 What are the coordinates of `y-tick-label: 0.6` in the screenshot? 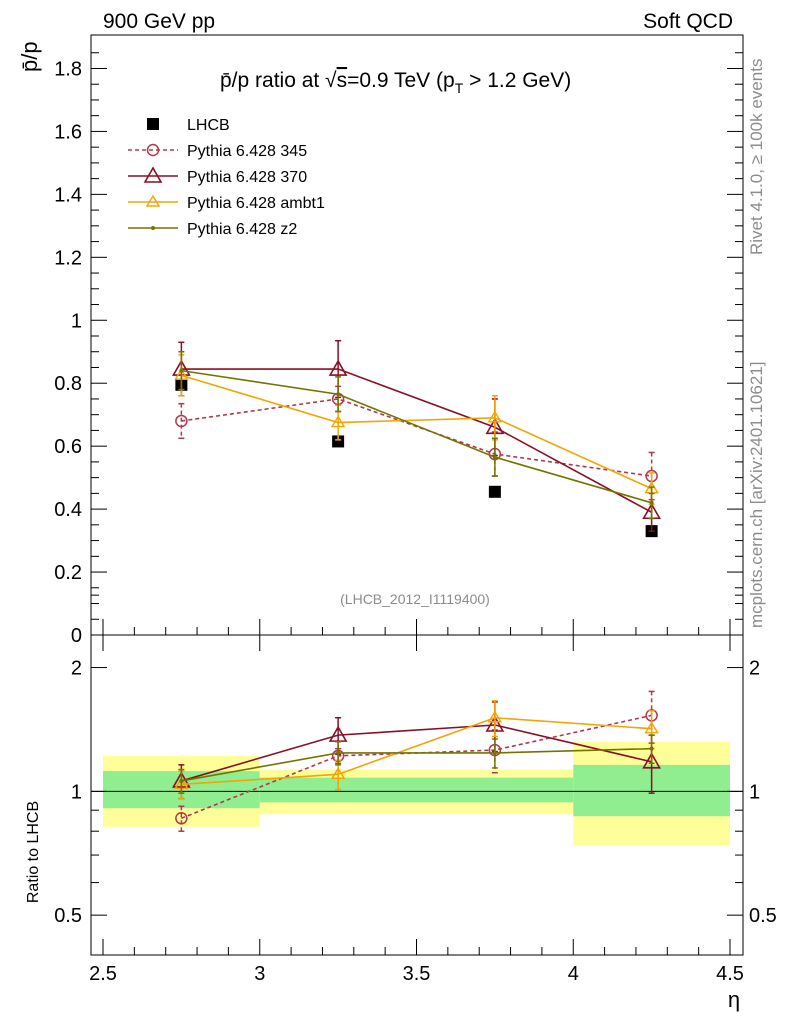 It's located at (68, 447).